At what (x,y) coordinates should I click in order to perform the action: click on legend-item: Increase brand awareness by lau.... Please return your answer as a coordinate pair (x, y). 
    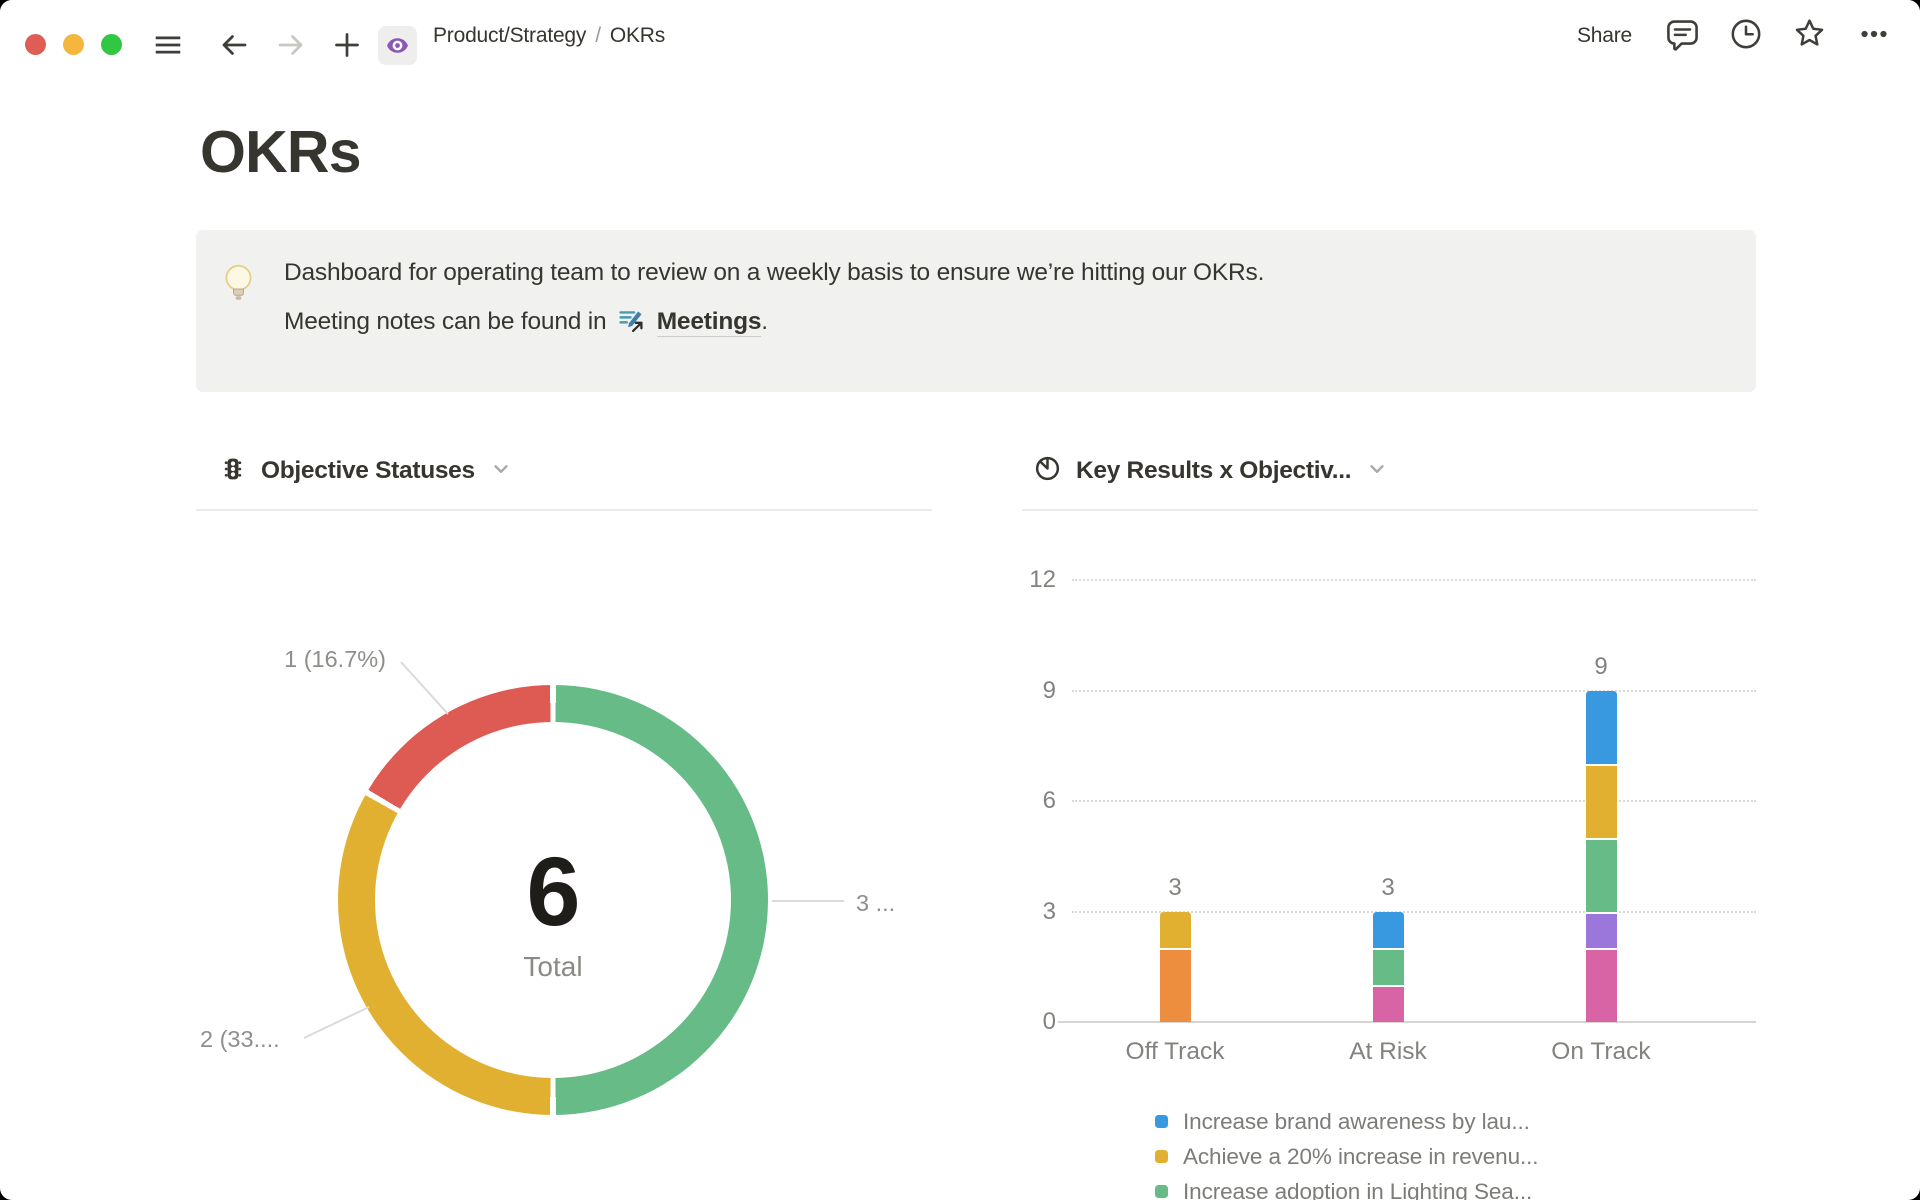
    Looking at the image, I should click on (1346, 1121).